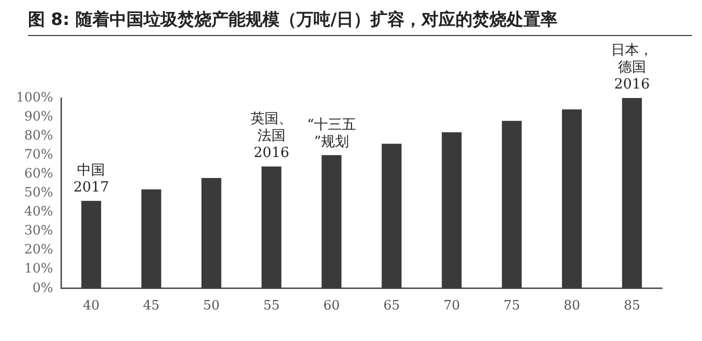 This screenshot has width=702, height=341. What do you see at coordinates (39, 269) in the screenshot?
I see `y-tick-label: 10%` at bounding box center [39, 269].